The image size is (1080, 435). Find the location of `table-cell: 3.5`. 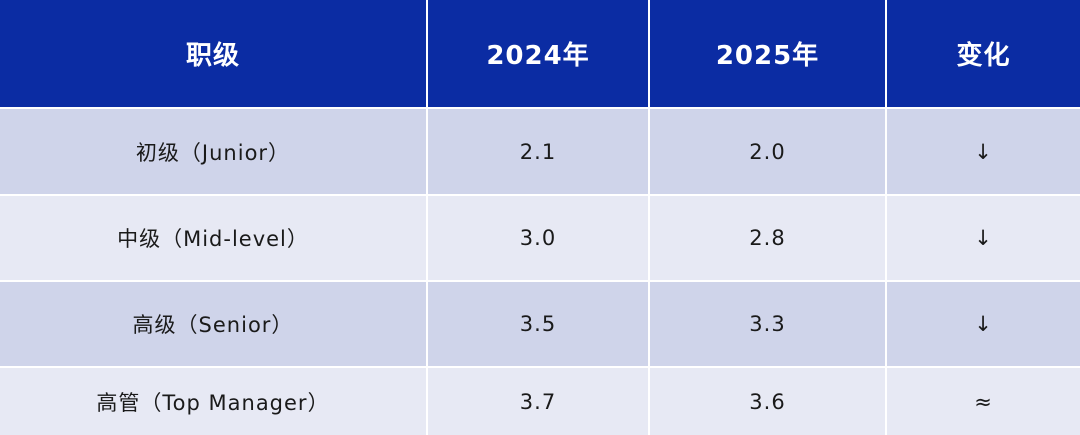

table-cell: 3.5 is located at coordinates (538, 324).